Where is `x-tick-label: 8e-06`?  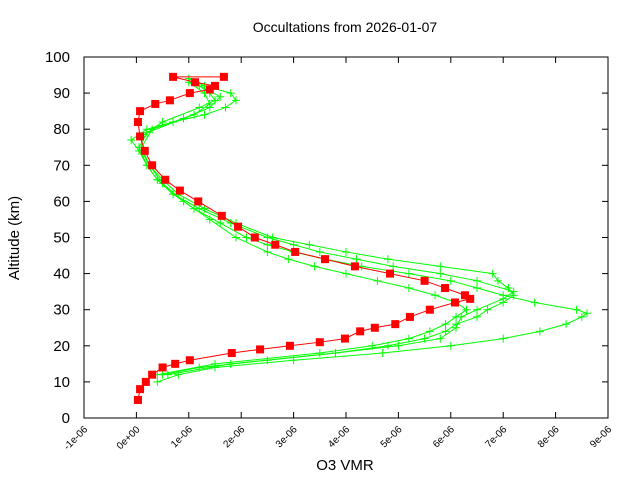 x-tick-label: 8e-06 is located at coordinates (549, 437).